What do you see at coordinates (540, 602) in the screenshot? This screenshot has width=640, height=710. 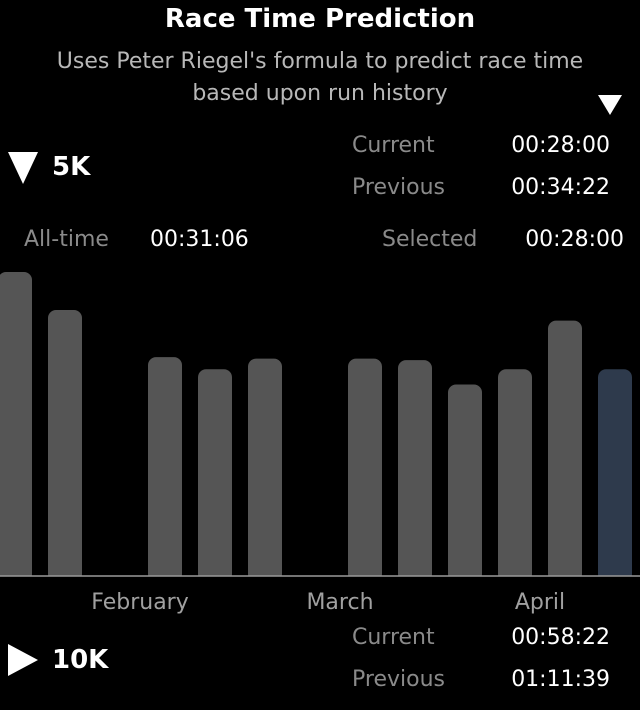 I see `month-label-april: April` at bounding box center [540, 602].